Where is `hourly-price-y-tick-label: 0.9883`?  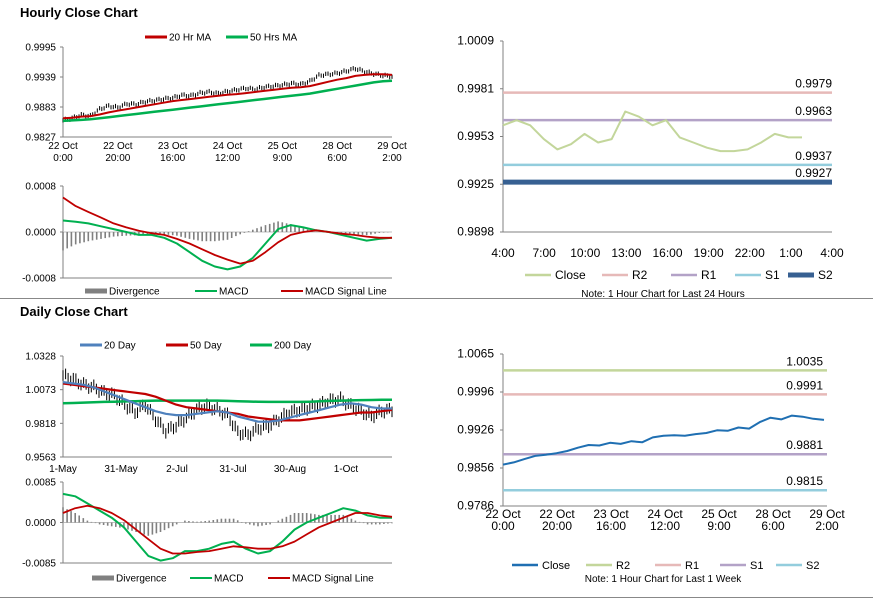
hourly-price-y-tick-label: 0.9883 is located at coordinates (40, 108).